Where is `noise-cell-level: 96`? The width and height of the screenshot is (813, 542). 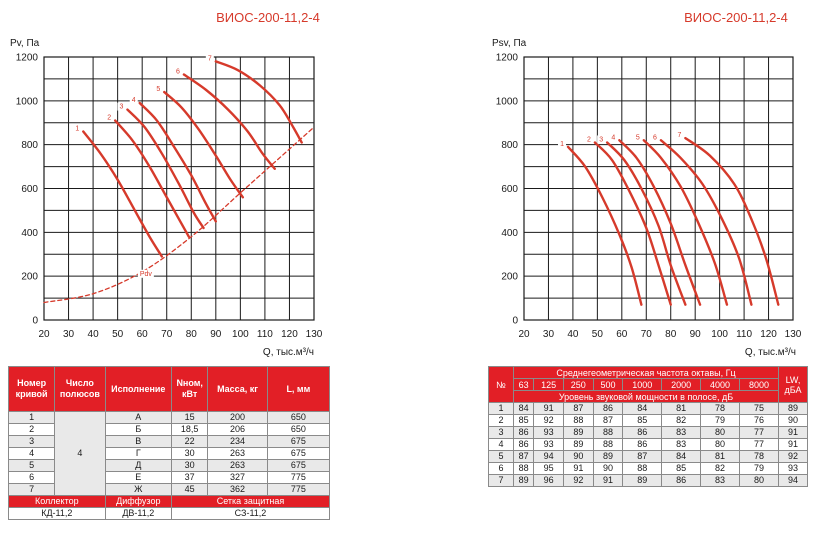
noise-cell-level: 96 is located at coordinates (548, 480).